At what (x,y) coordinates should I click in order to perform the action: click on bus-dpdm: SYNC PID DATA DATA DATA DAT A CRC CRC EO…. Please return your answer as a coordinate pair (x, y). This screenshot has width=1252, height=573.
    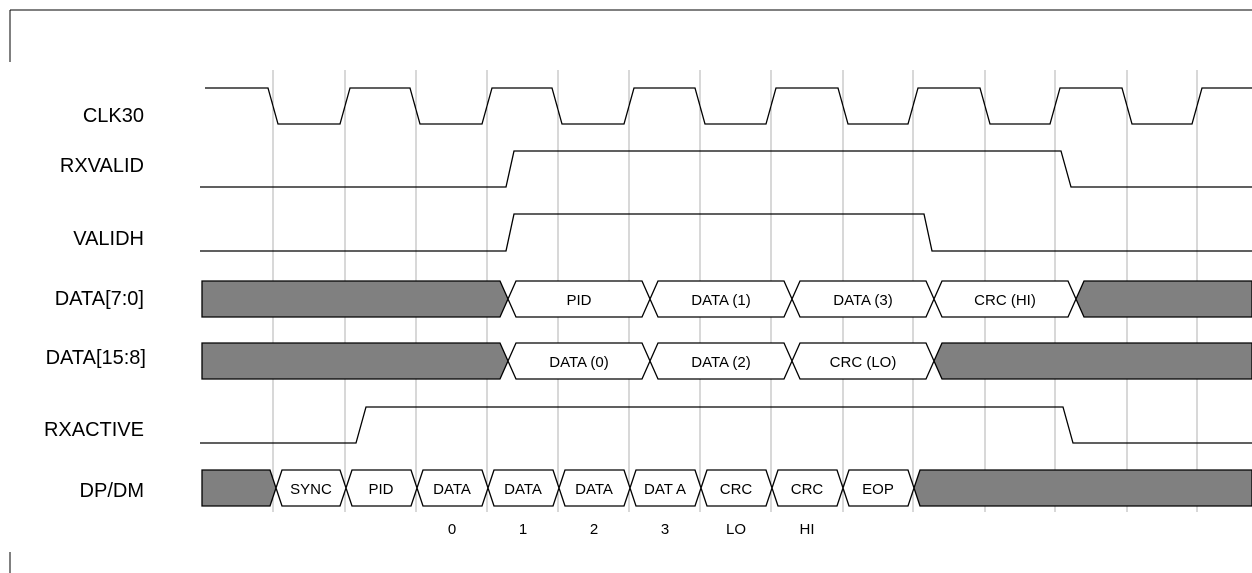
    Looking at the image, I should click on (726, 488).